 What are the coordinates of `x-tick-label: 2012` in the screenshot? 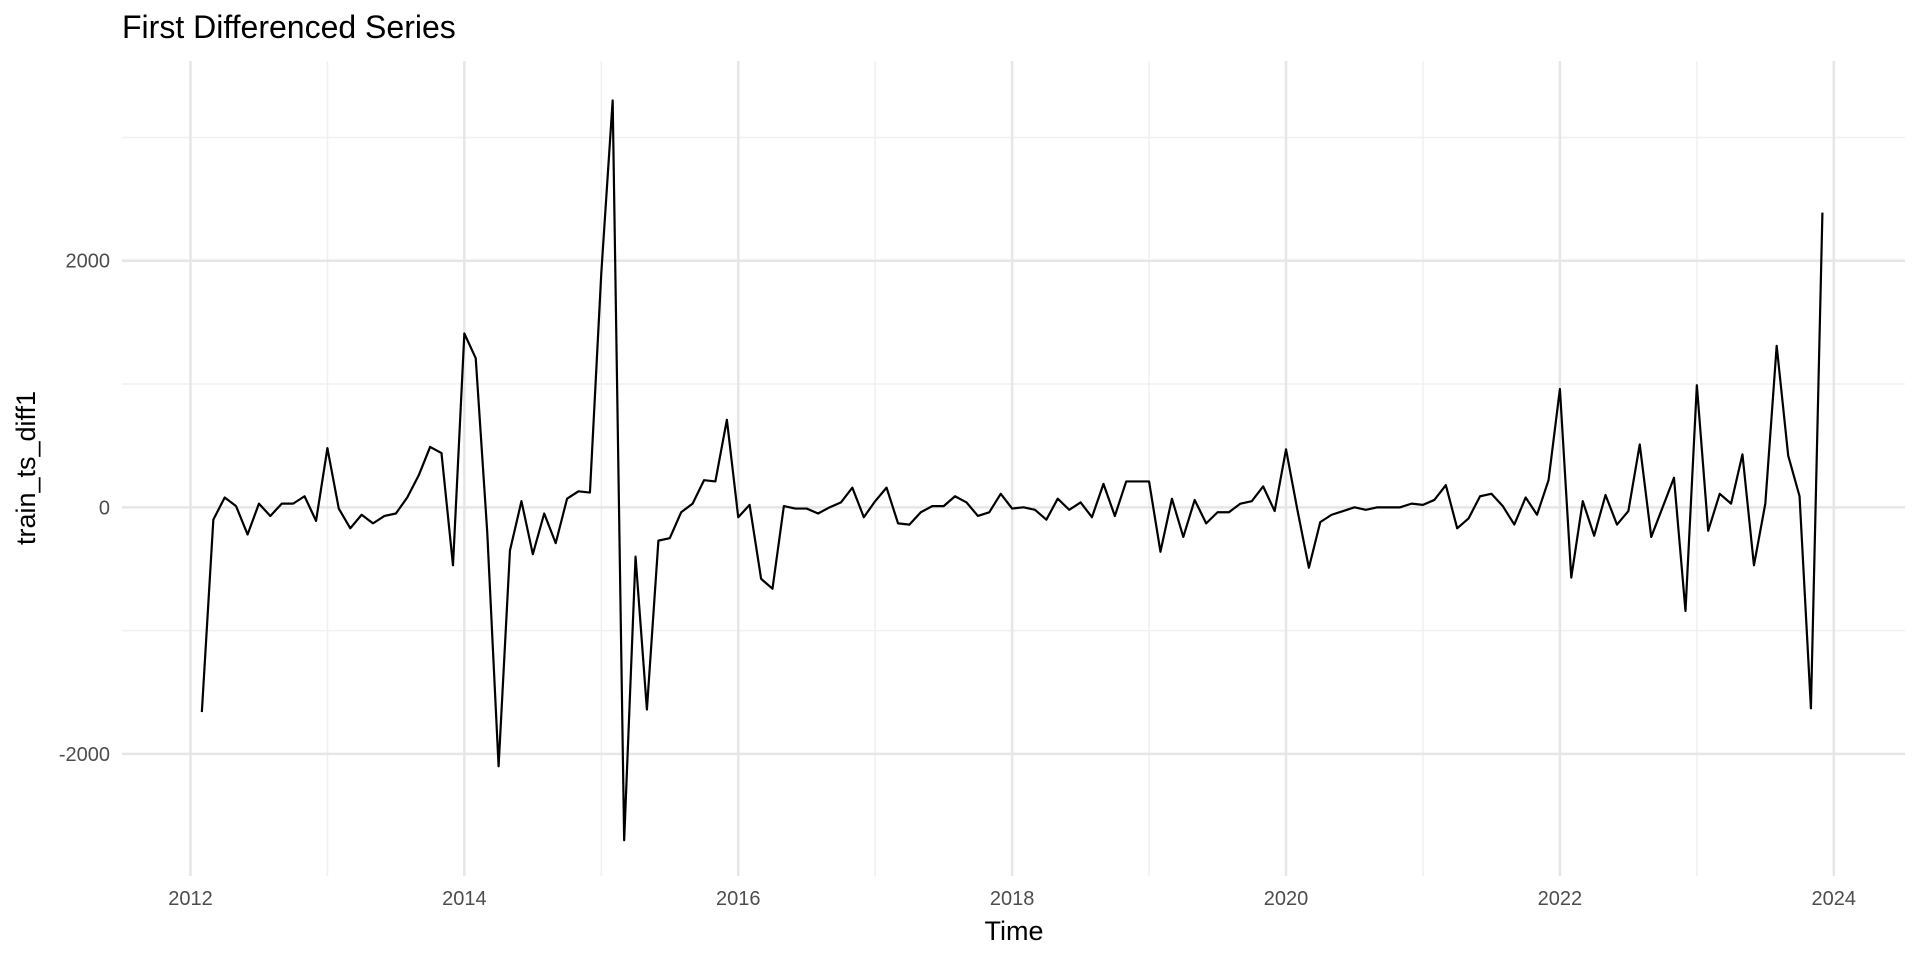 It's located at (190, 899).